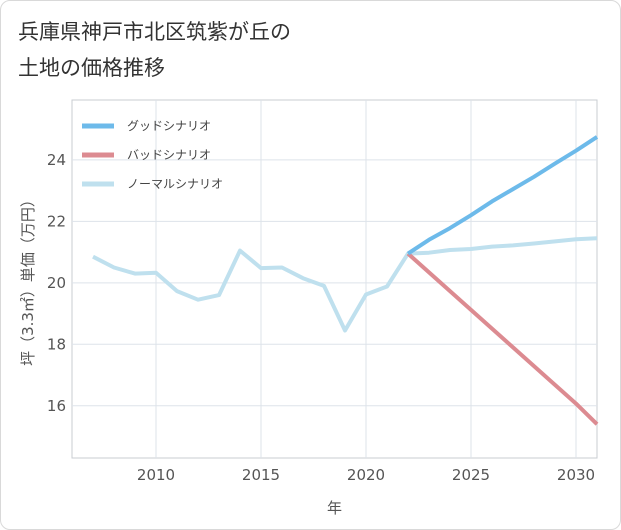 Image resolution: width=621 pixels, height=530 pixels. Describe the element at coordinates (502, 339) in the screenshot. I see `bad-scenario-line` at that location.